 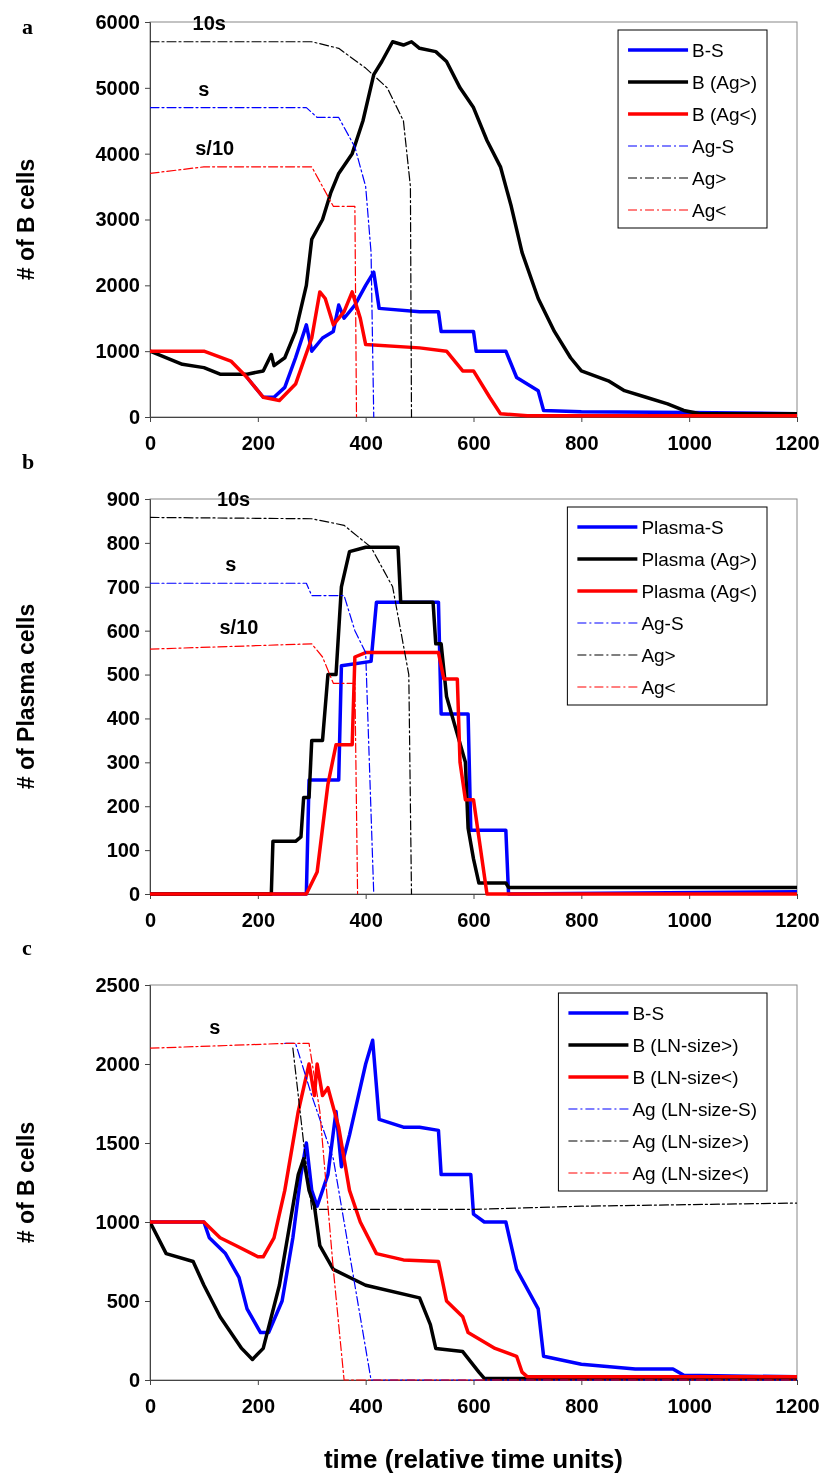 I want to click on y-tick-label: 4000, so click(x=117, y=153).